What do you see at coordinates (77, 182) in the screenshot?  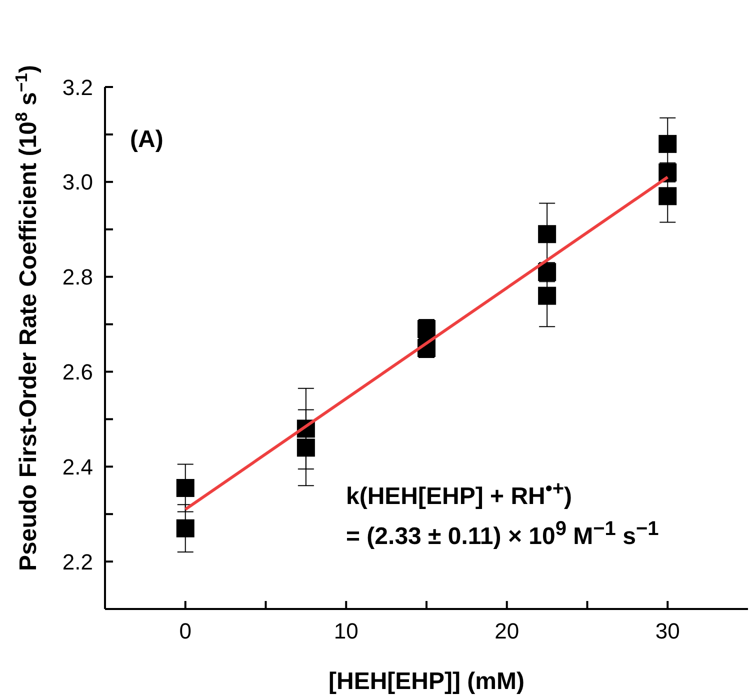 I see `y-tick-label: 3.0` at bounding box center [77, 182].